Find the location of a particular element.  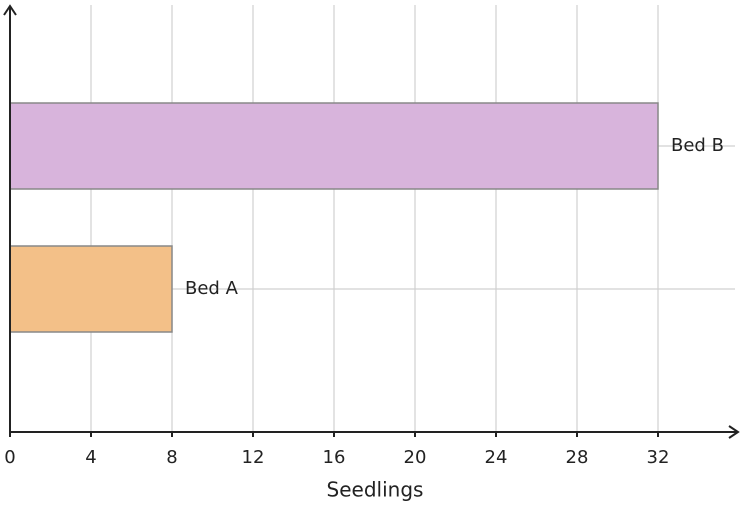

x-axis-arrow is located at coordinates (734, 432).